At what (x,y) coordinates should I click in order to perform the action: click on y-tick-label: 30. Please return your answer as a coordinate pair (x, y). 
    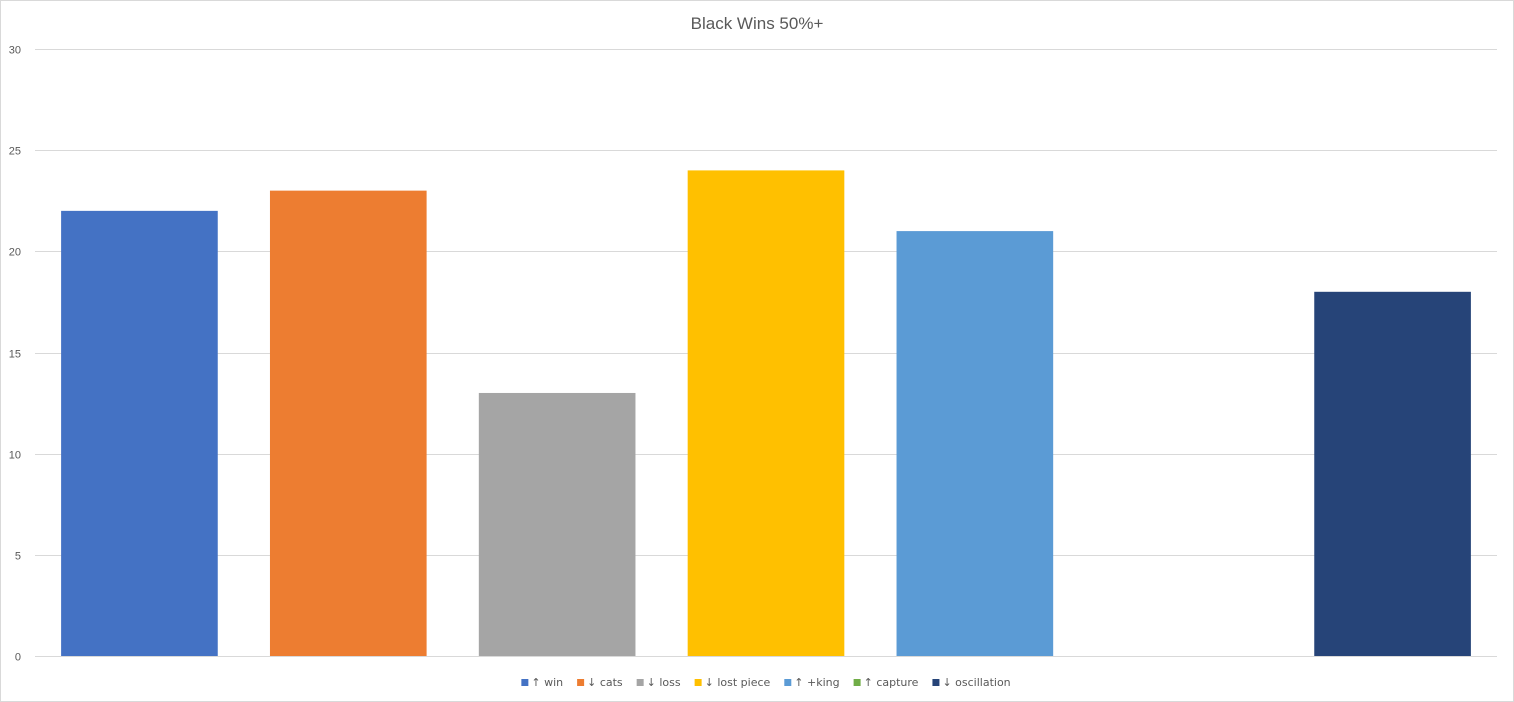
    Looking at the image, I should click on (15, 51).